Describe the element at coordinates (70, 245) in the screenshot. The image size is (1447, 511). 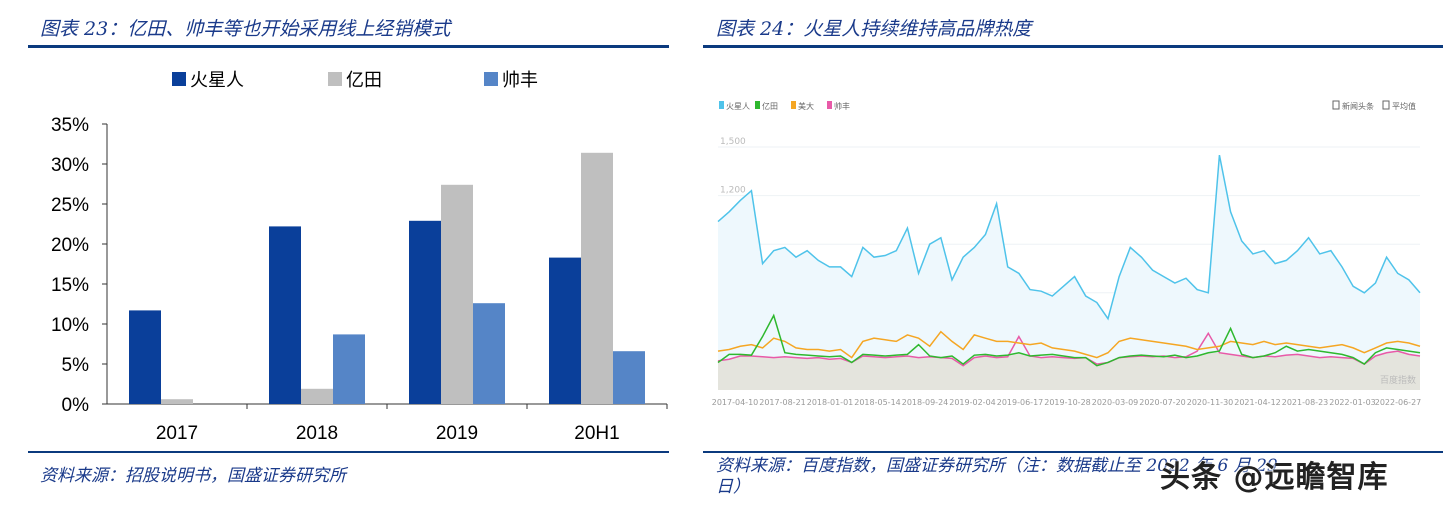
I see `y-tick-label: 20%` at that location.